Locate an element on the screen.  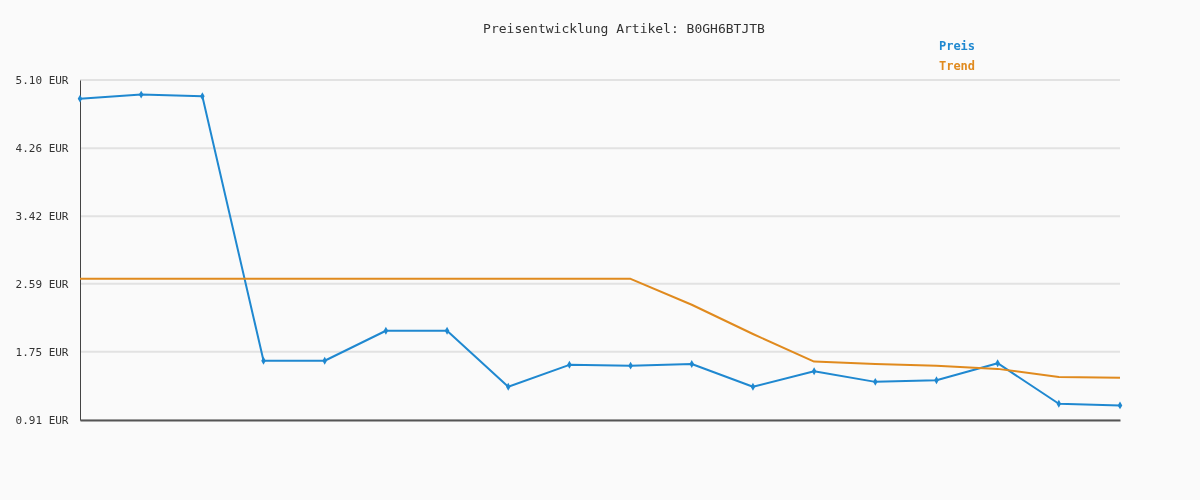
text: Preis is located at coordinates (957, 46).